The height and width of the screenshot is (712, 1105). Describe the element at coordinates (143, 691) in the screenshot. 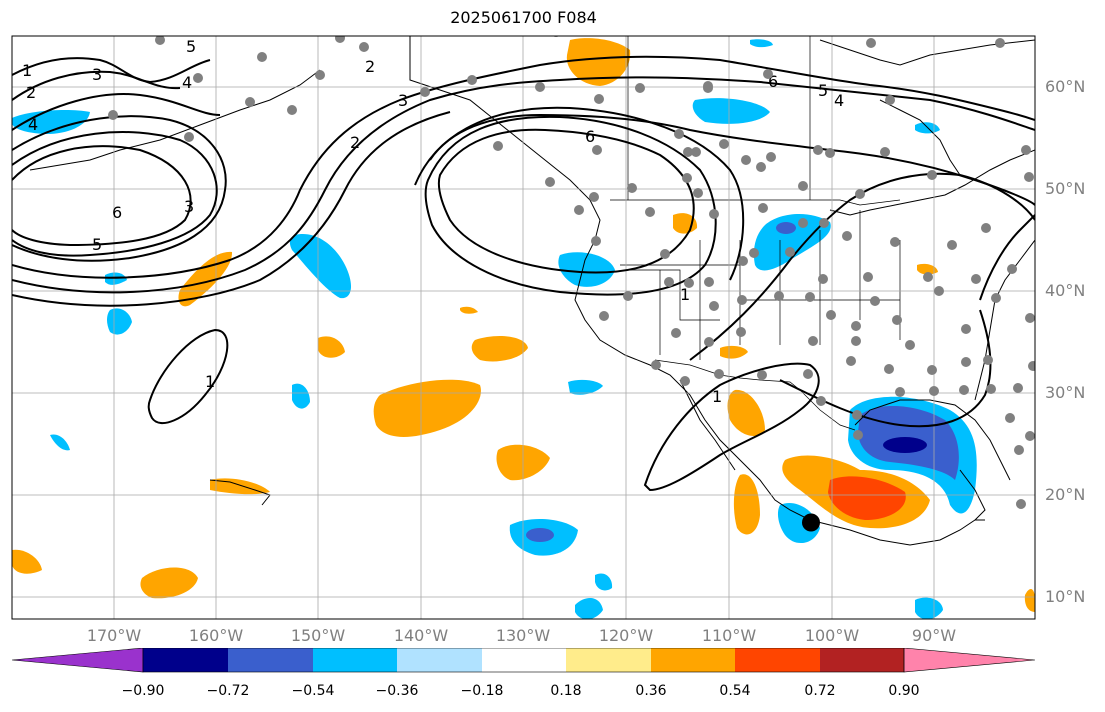

I see `colorbar-label: −0.90` at that location.